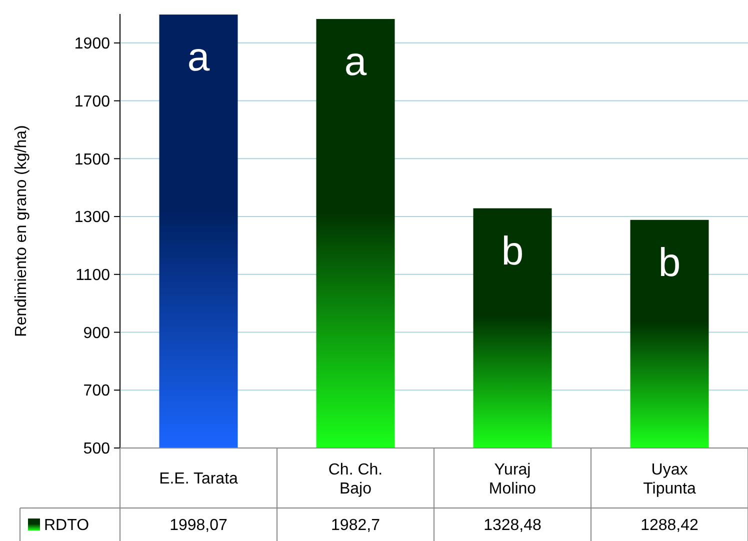 The width and height of the screenshot is (748, 541). What do you see at coordinates (199, 525) in the screenshot?
I see `data-label: 1998,07` at bounding box center [199, 525].